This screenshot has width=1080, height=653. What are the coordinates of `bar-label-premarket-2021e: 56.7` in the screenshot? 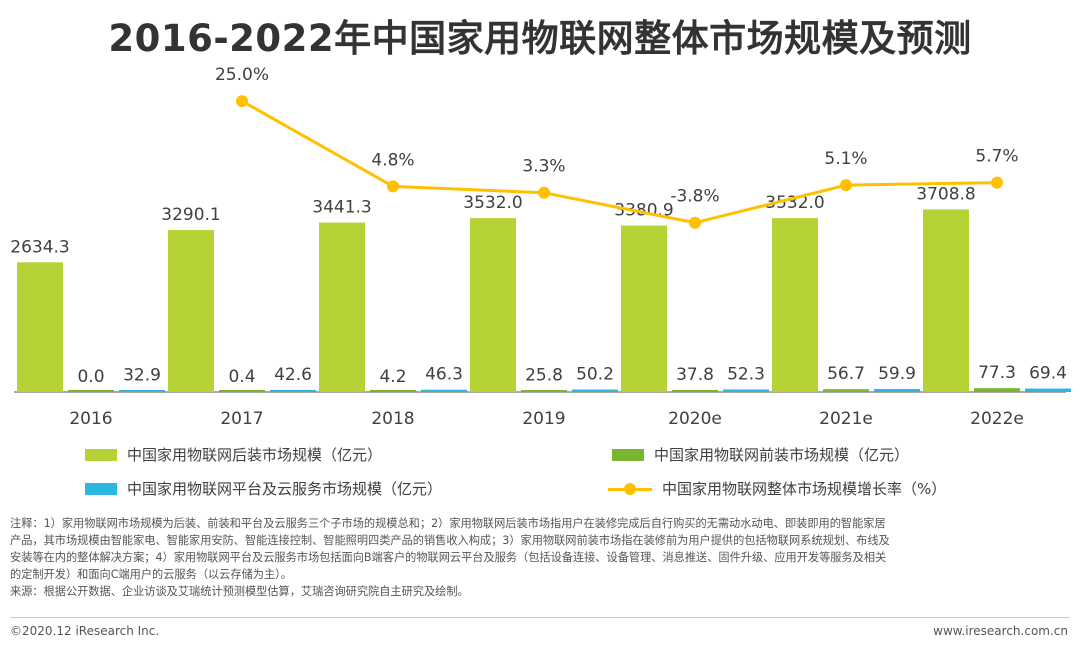 It's located at (846, 374).